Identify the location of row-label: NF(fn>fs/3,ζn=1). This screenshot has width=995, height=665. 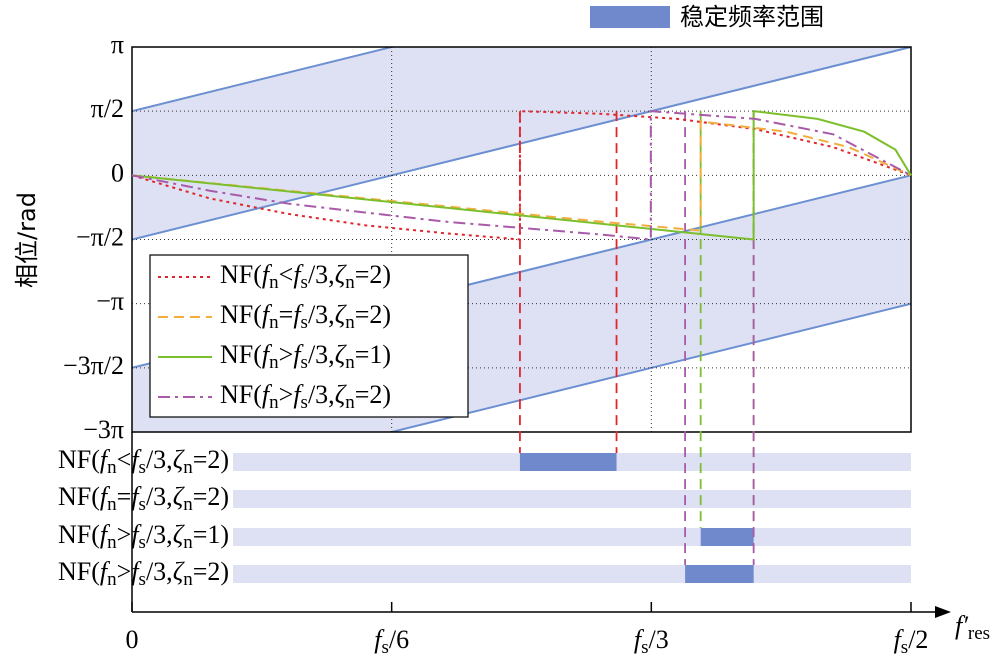
(143, 536).